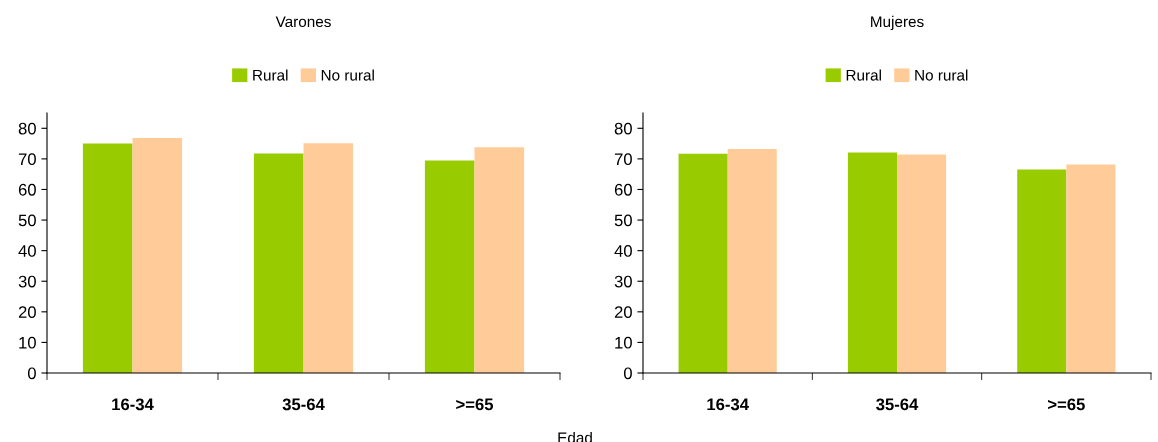 The height and width of the screenshot is (442, 1158). I want to click on chart-title: Varones, so click(303, 22).